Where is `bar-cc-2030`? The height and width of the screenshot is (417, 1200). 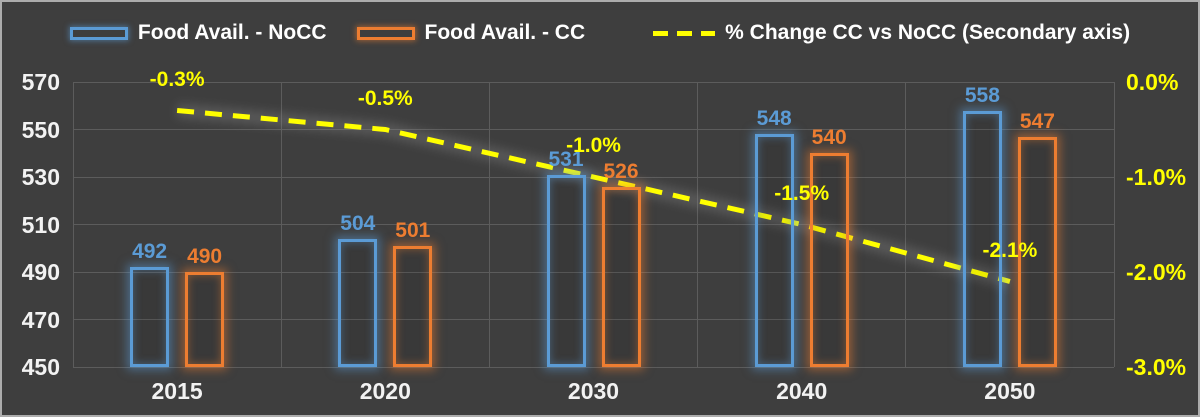
bar-cc-2030 is located at coordinates (621, 276).